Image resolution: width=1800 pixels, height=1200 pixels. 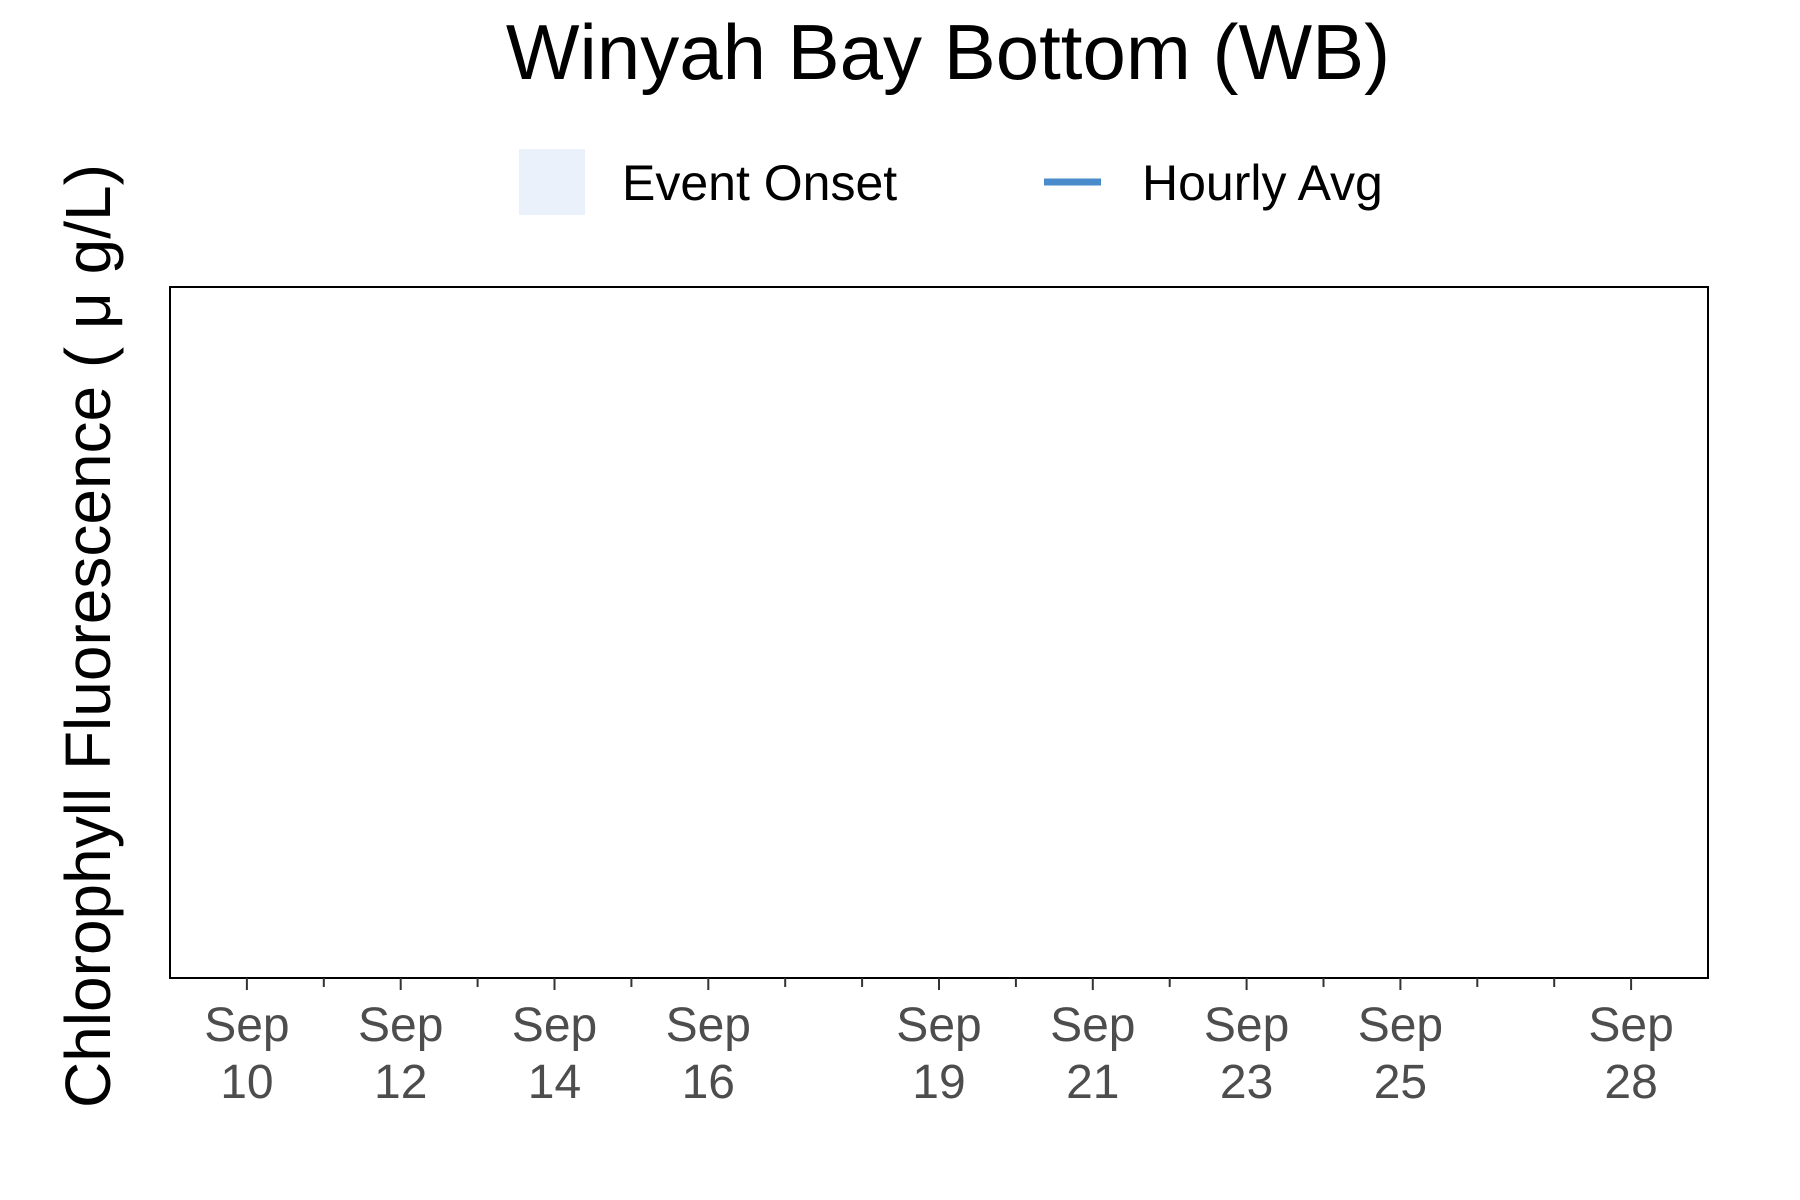 What do you see at coordinates (1400, 1054) in the screenshot?
I see `x-tick-label: Sep 25` at bounding box center [1400, 1054].